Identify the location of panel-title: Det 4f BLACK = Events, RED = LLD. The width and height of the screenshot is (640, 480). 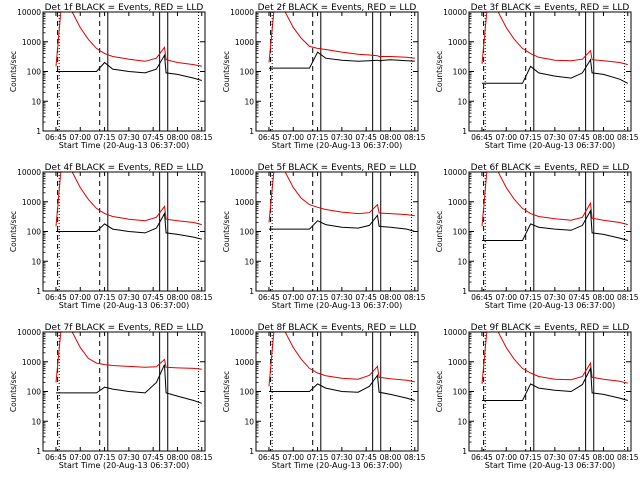
(124, 168).